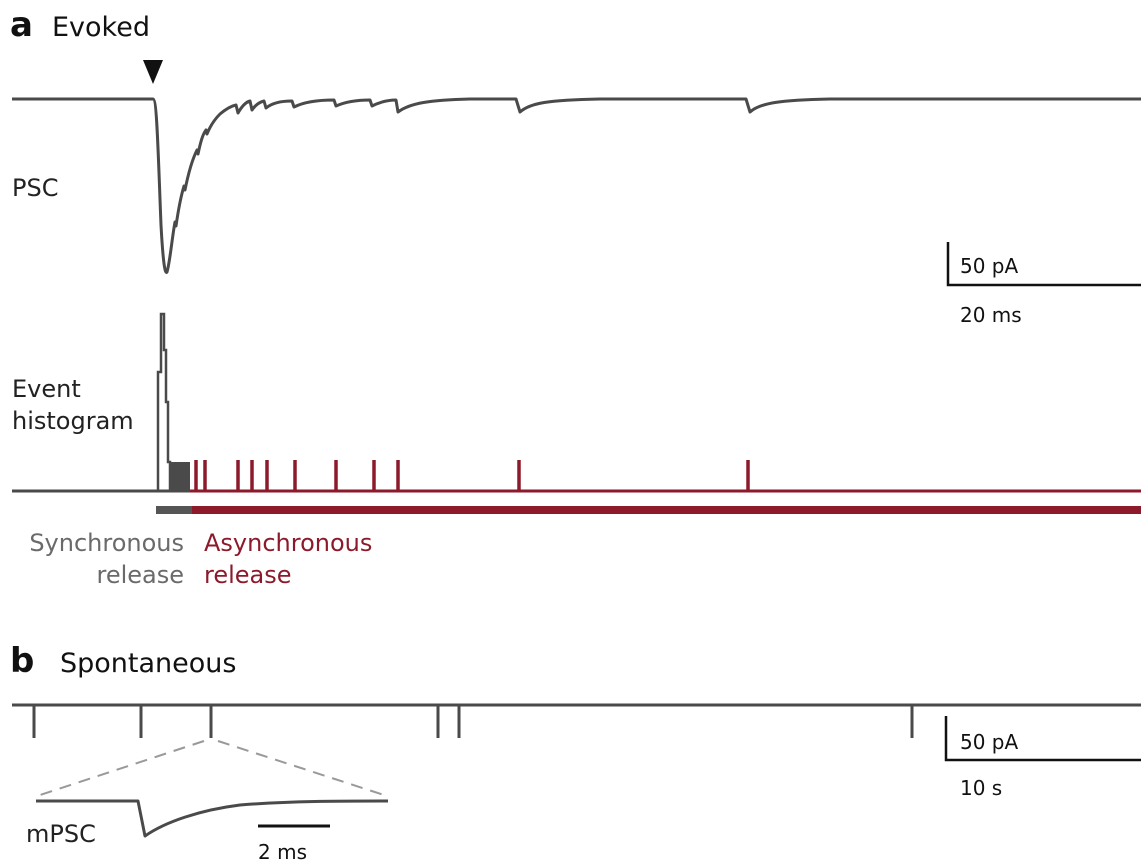 The image size is (1141, 863). What do you see at coordinates (21, 25) in the screenshot?
I see `panel-a-letter: a` at bounding box center [21, 25].